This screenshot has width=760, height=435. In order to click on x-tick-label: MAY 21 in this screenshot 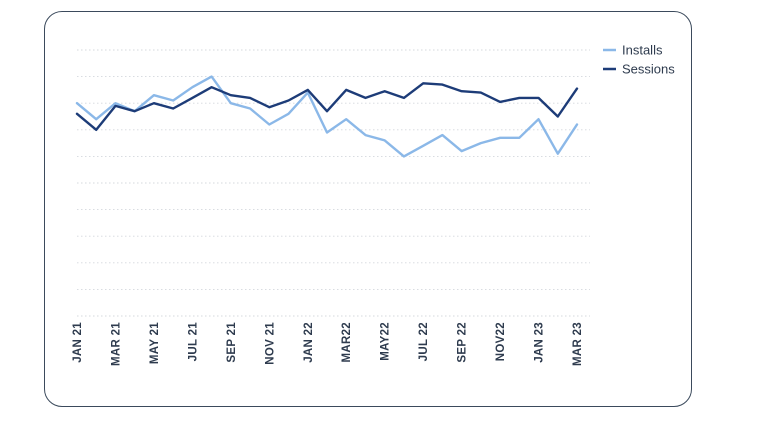, I will do `click(155, 343)`.